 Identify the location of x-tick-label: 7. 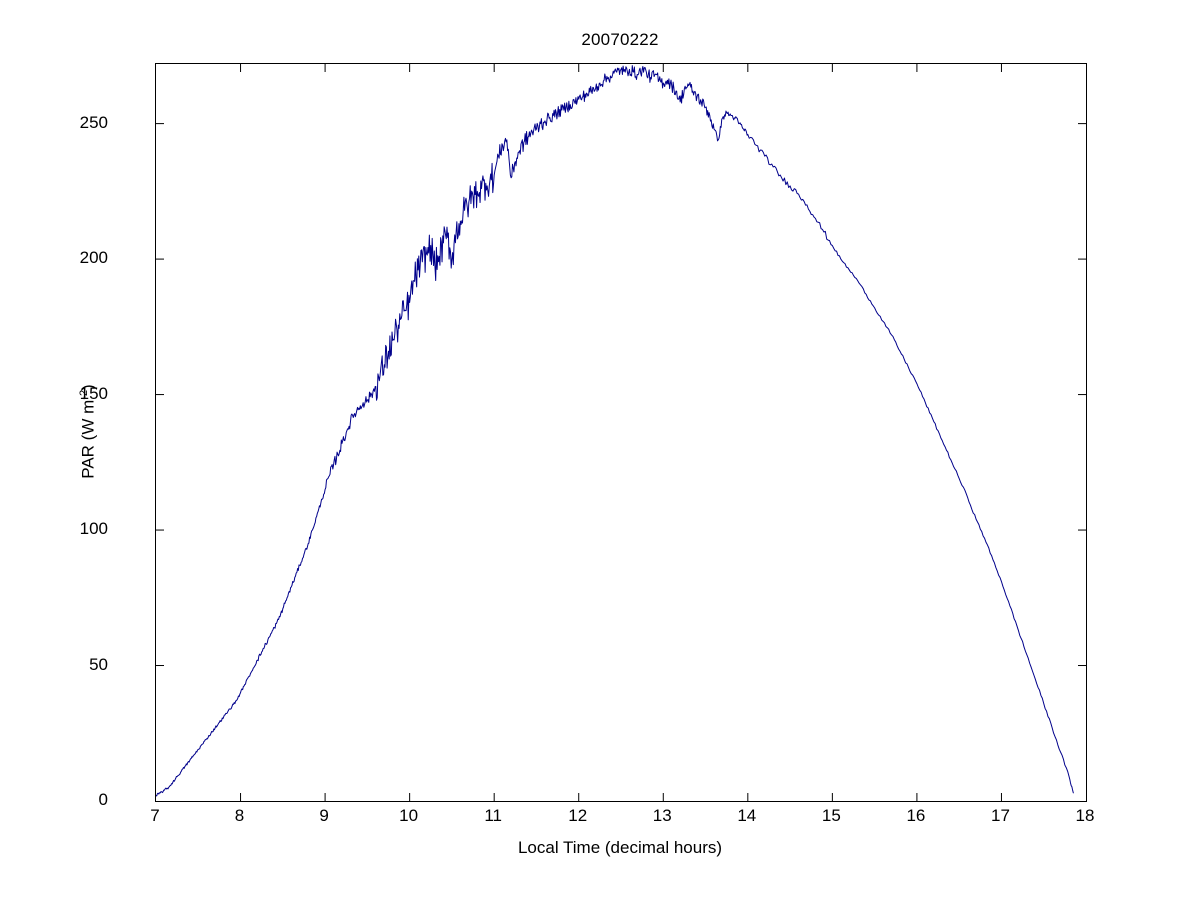
(155, 815).